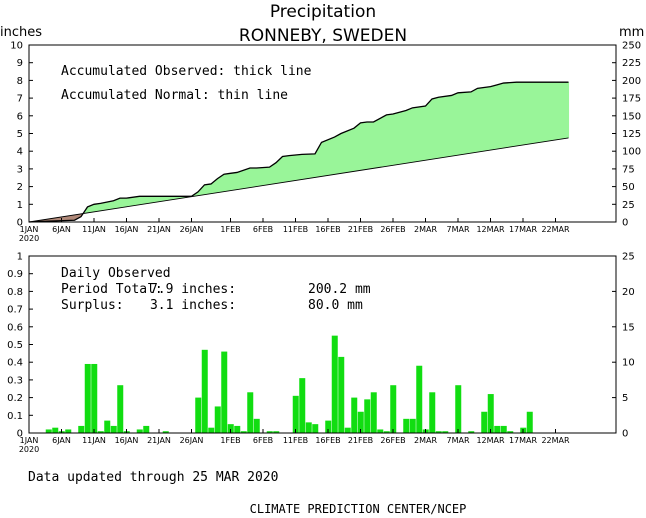 The height and width of the screenshot is (518, 646). I want to click on bottom-ytick-label-left: 0.8, so click(15, 292).